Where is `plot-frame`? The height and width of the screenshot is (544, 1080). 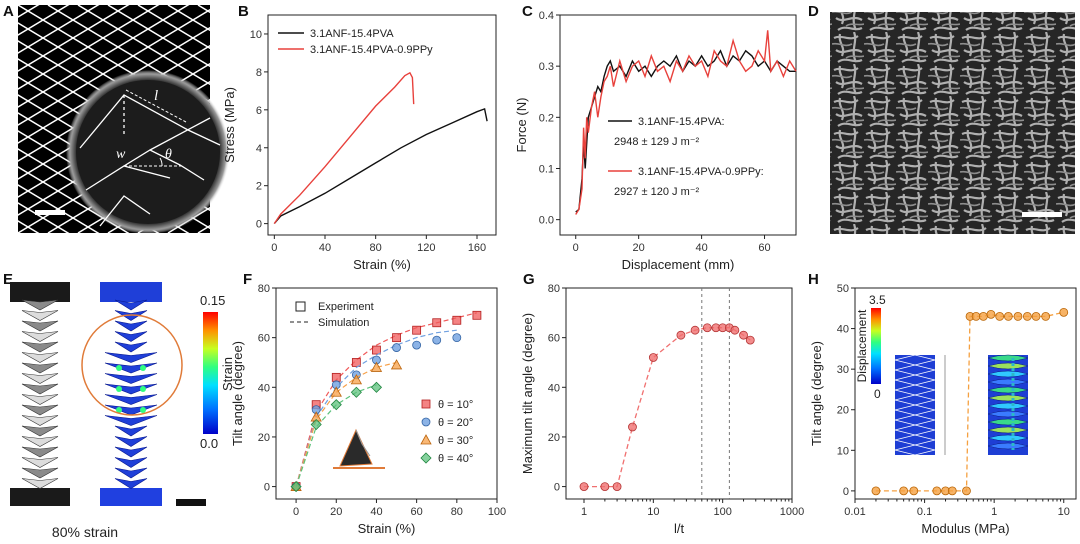
plot-frame is located at coordinates (678, 125).